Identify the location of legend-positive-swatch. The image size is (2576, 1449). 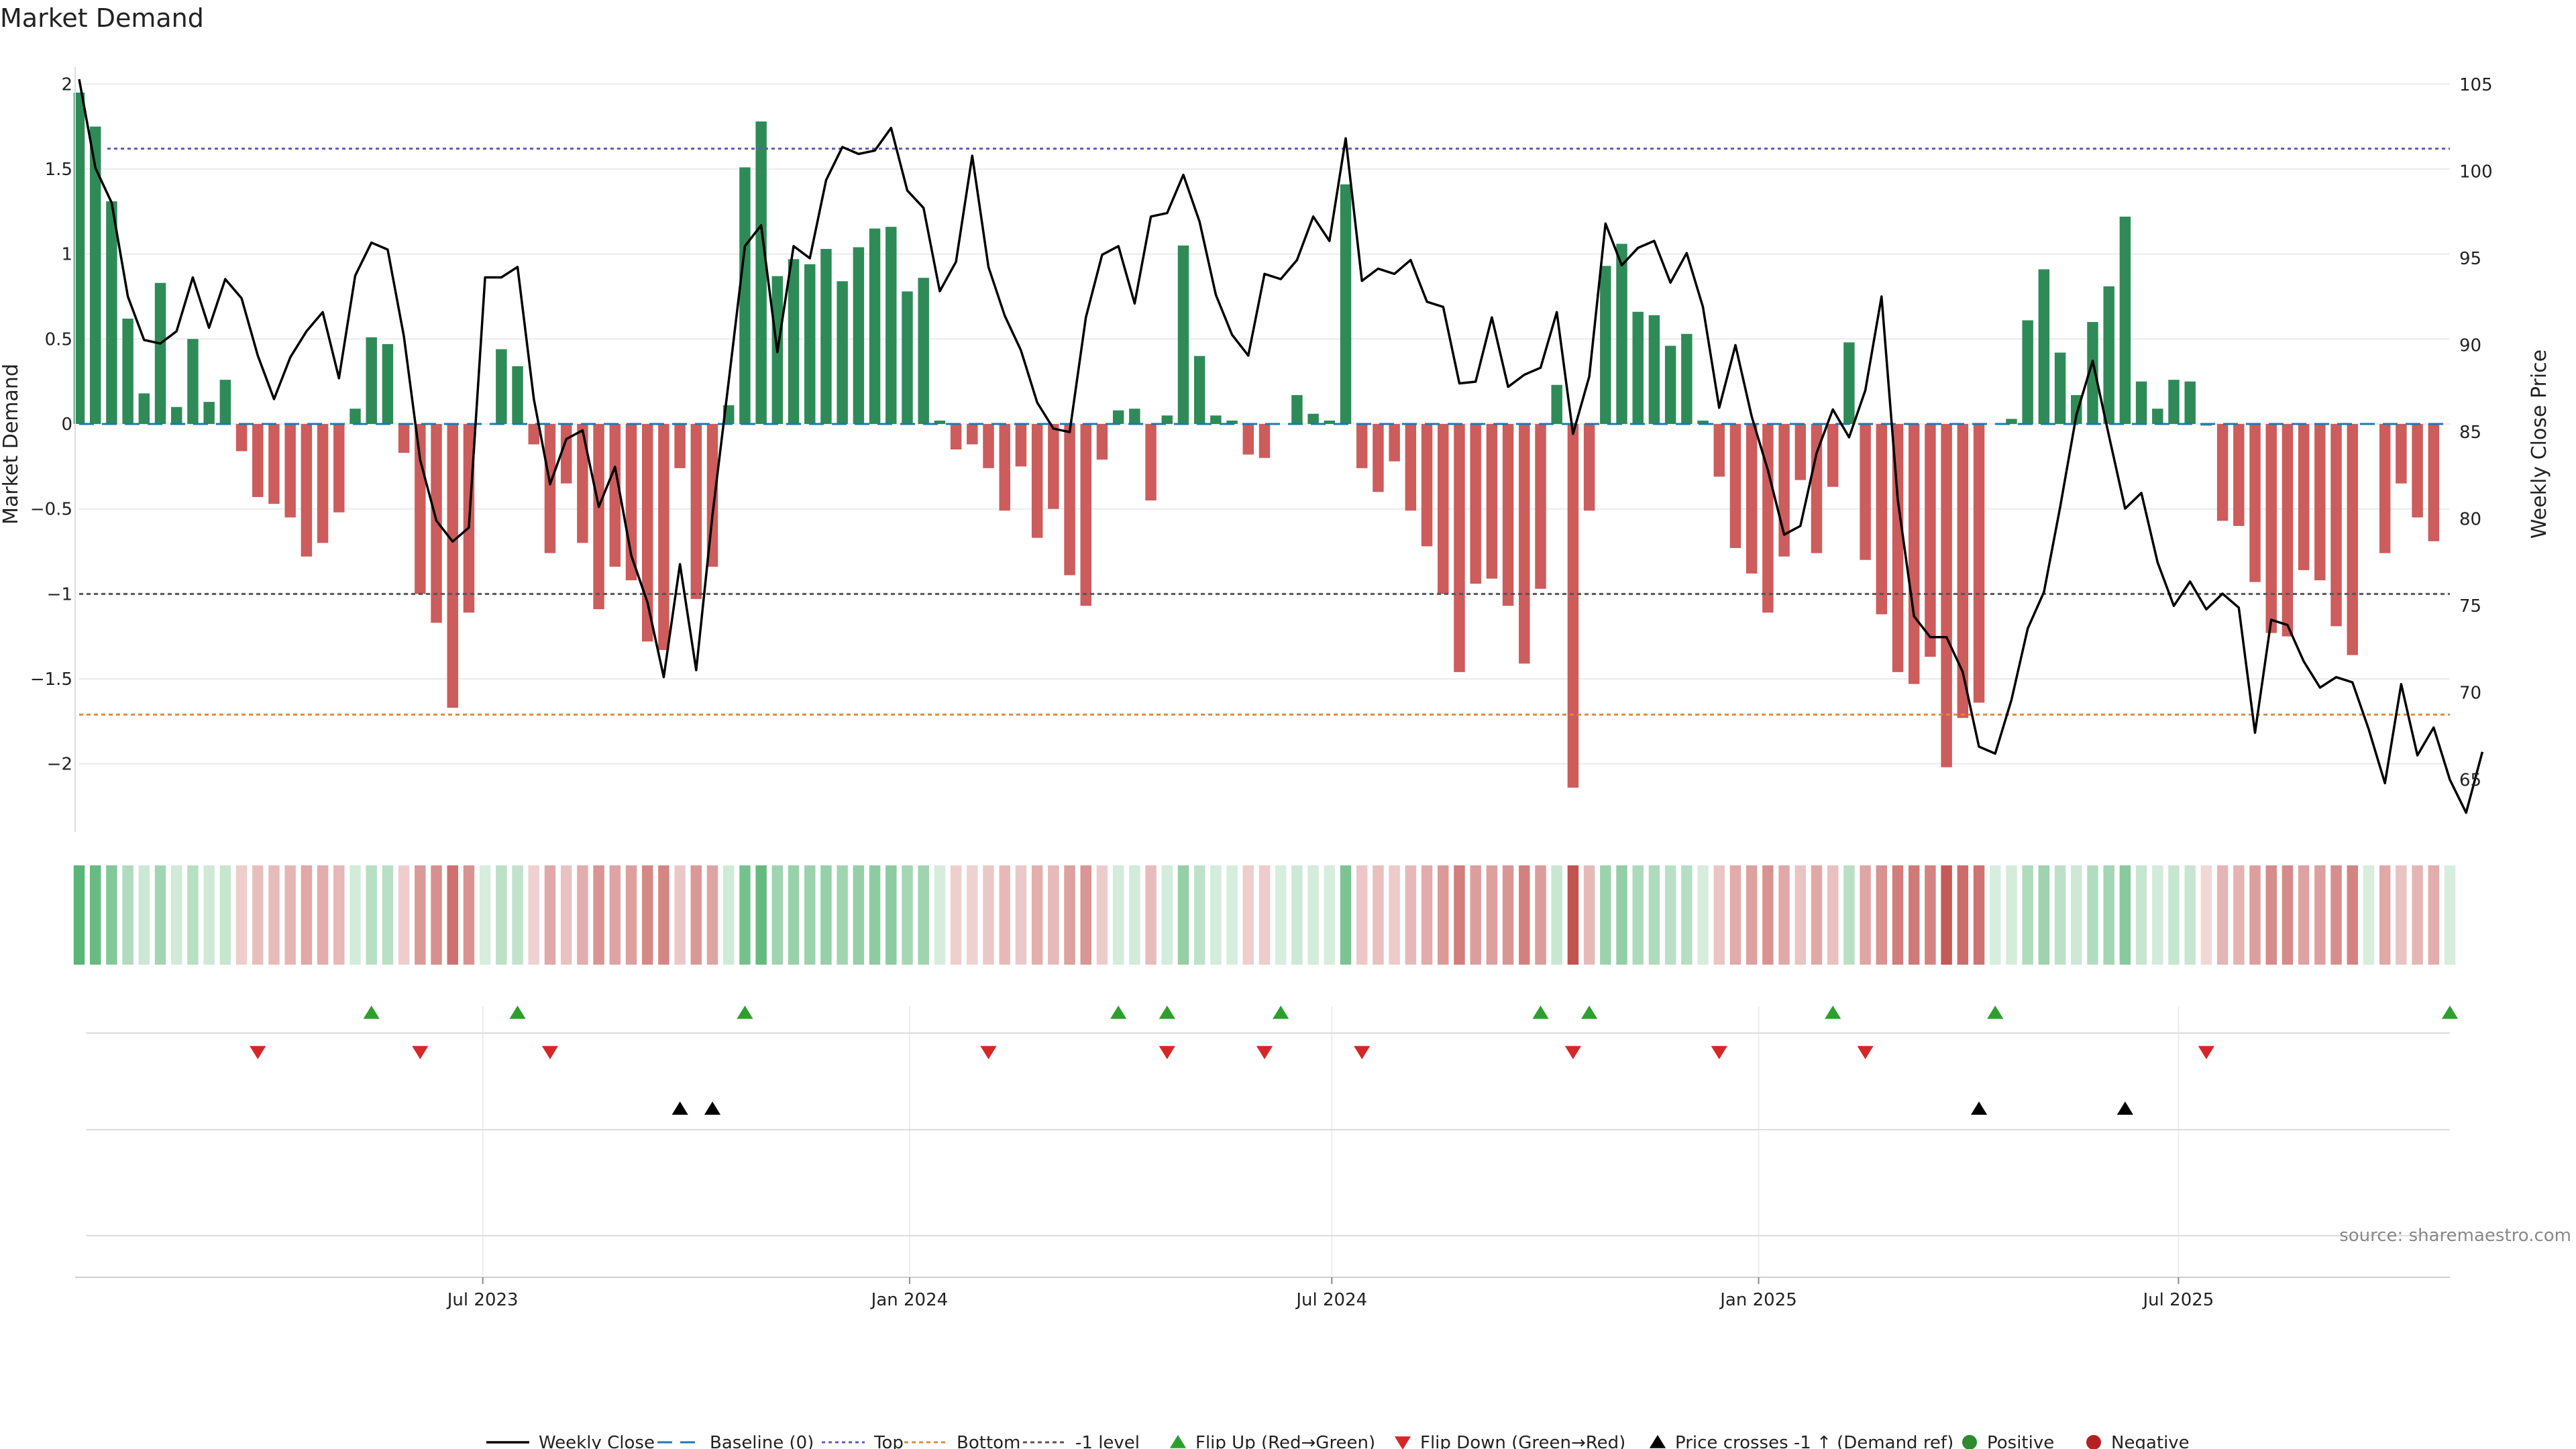
(1969, 1442).